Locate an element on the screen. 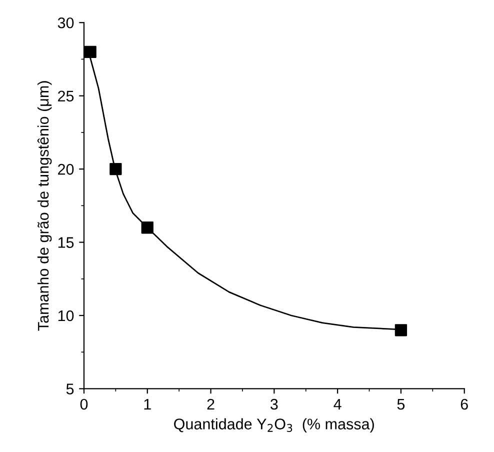 The height and width of the screenshot is (452, 494). x-tick-label: 2 is located at coordinates (210, 404).